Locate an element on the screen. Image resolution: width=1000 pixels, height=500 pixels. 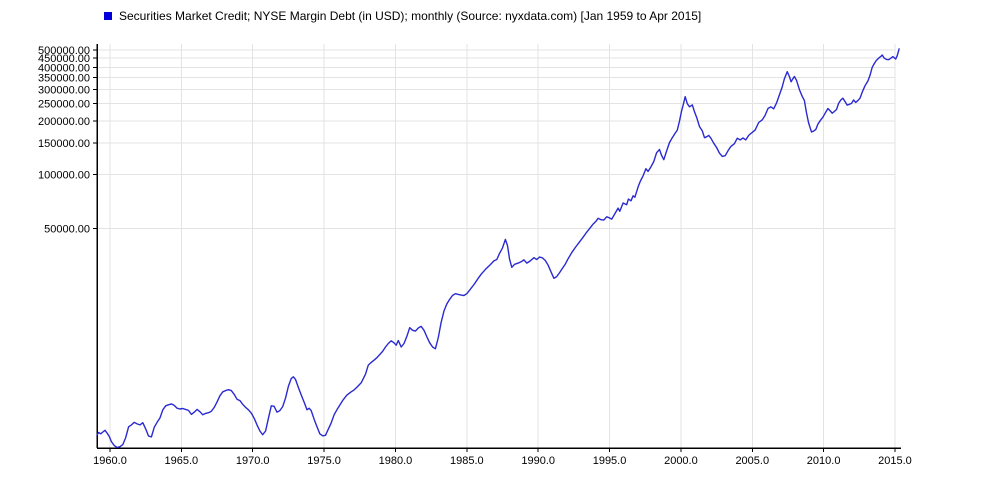
x-tick-label: 2010.0 is located at coordinates (824, 461).